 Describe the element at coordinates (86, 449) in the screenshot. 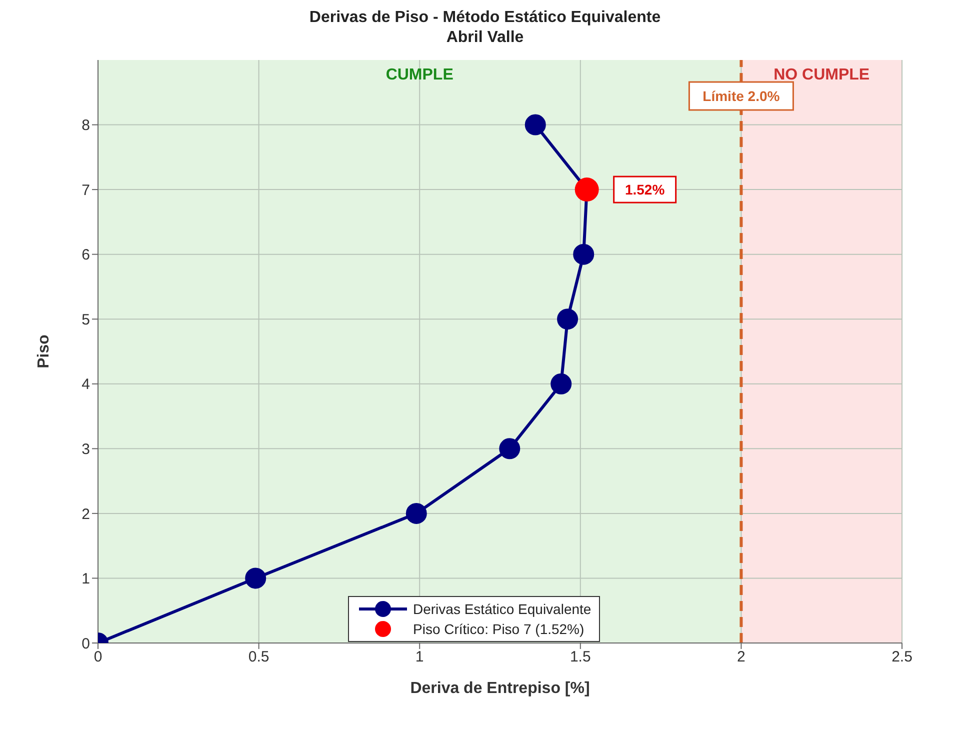

I see `y-tick-label: 3` at that location.